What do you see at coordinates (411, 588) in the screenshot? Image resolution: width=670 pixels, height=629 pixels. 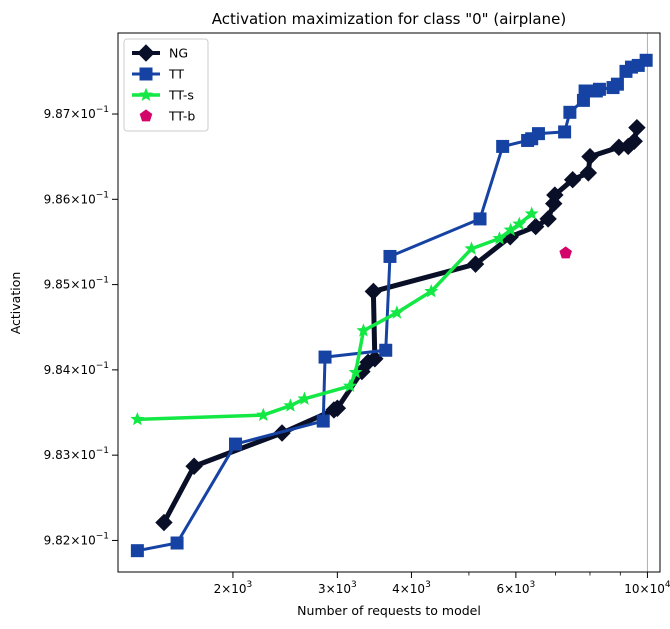 I see `x-tick-label: 4×103` at bounding box center [411, 588].